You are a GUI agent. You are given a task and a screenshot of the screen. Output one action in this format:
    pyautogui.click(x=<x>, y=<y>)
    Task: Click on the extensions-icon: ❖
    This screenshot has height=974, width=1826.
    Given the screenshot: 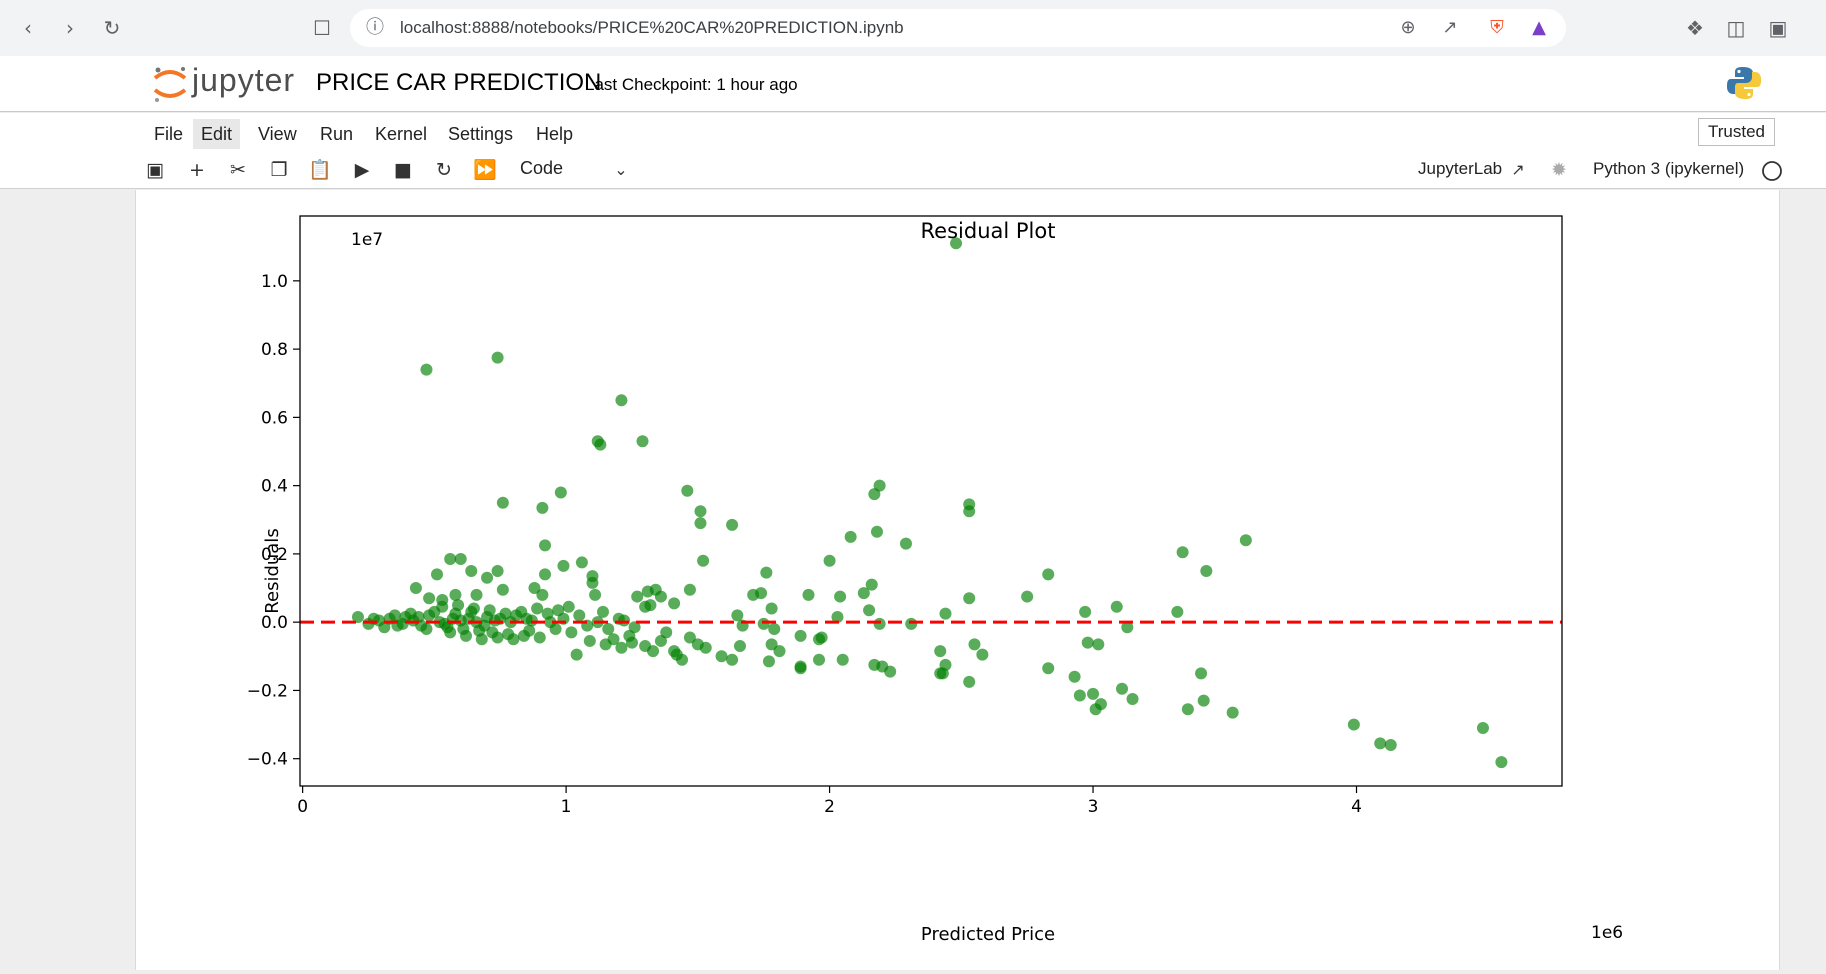 What is the action you would take?
    pyautogui.click(x=1695, y=28)
    